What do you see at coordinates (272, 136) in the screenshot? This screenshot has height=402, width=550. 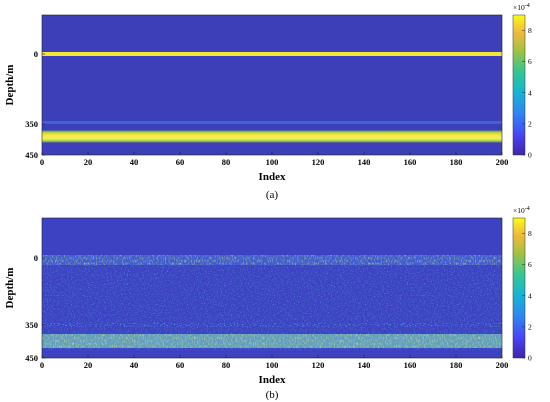 I see `reflector-deep-a` at bounding box center [272, 136].